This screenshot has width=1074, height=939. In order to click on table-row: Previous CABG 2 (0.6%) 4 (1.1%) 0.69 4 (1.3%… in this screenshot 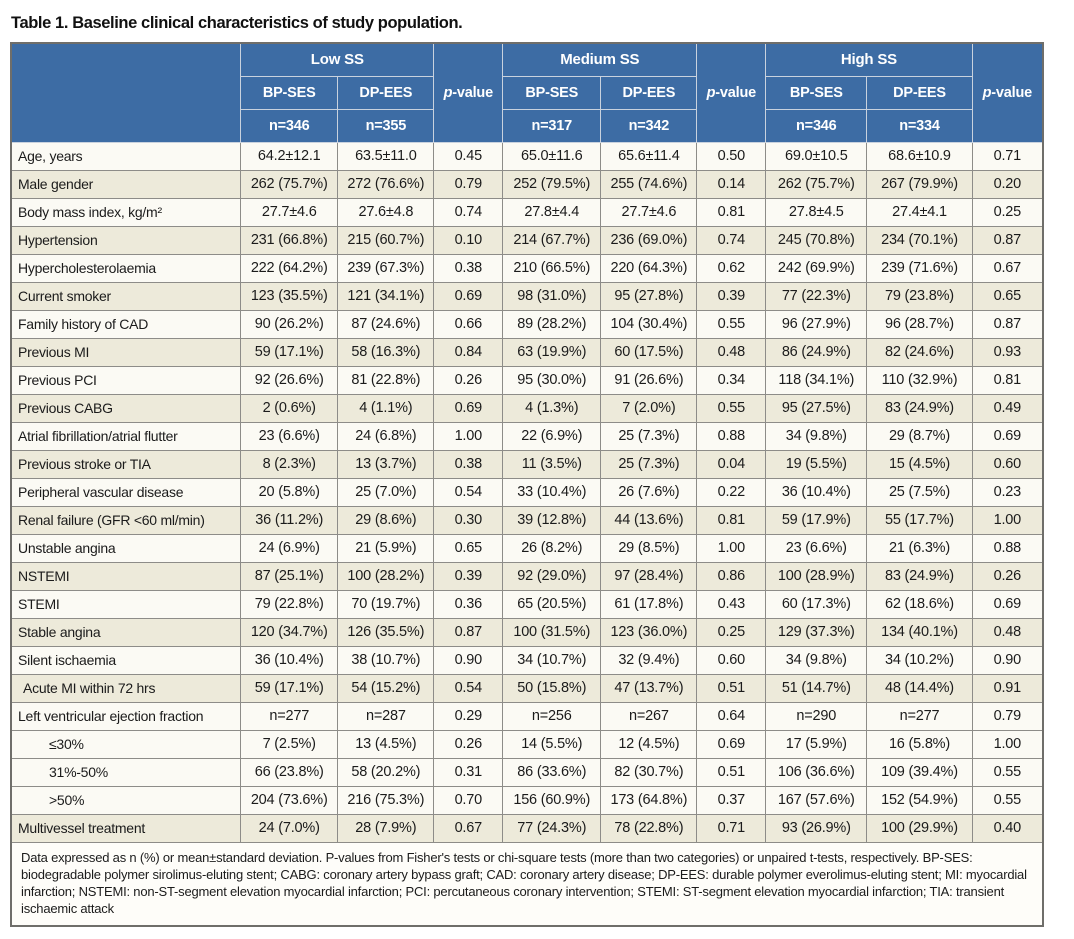, I will do `click(527, 408)`.